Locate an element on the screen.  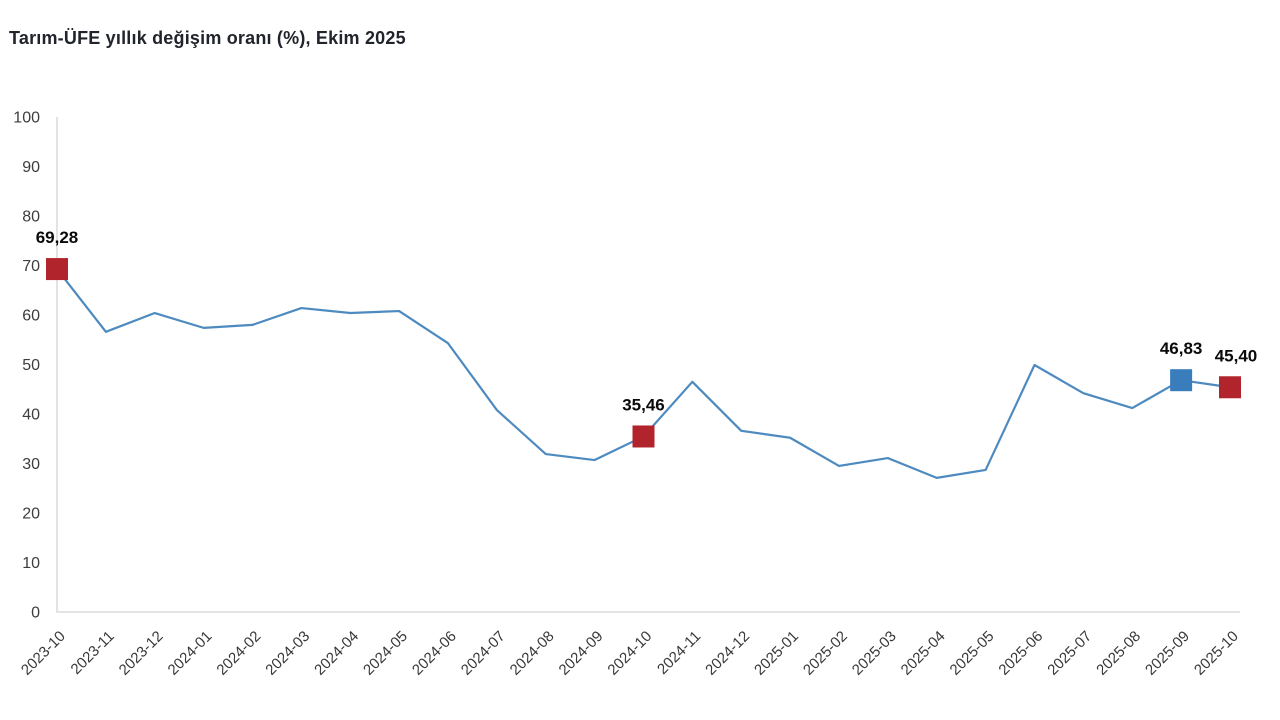
y-tick-label: 90 is located at coordinates (31, 167).